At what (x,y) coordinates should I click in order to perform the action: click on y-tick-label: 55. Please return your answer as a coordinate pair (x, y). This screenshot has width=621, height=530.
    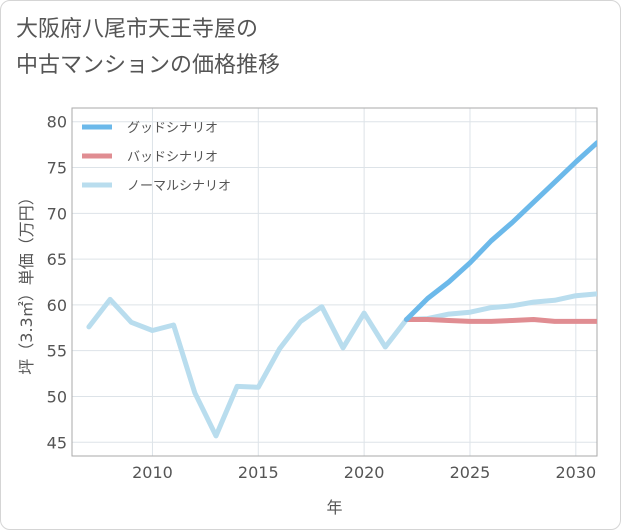
    Looking at the image, I should click on (57, 351).